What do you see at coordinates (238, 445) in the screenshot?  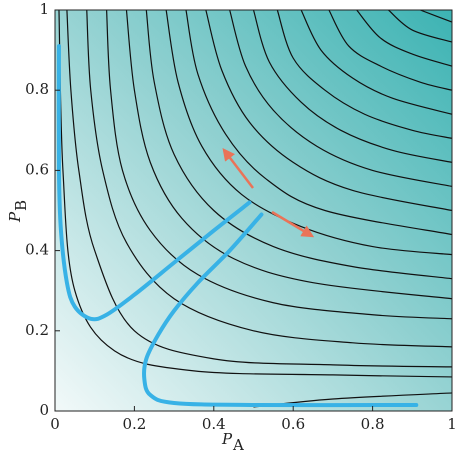 I see `x-axis-label-subscript: A` at bounding box center [238, 445].